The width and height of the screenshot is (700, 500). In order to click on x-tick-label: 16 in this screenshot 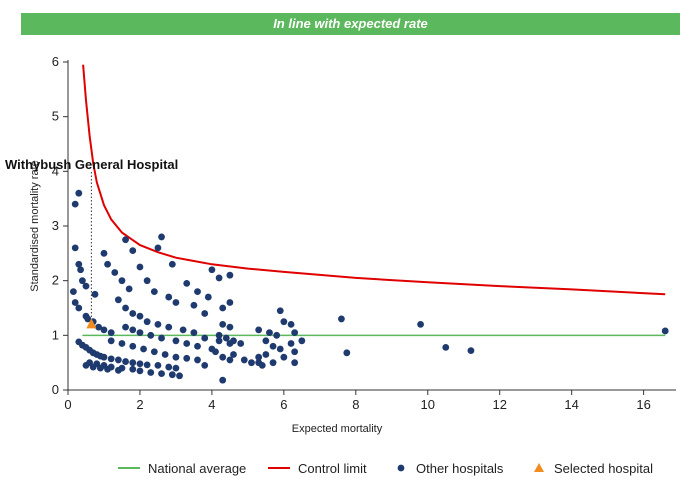, I will do `click(643, 404)`.